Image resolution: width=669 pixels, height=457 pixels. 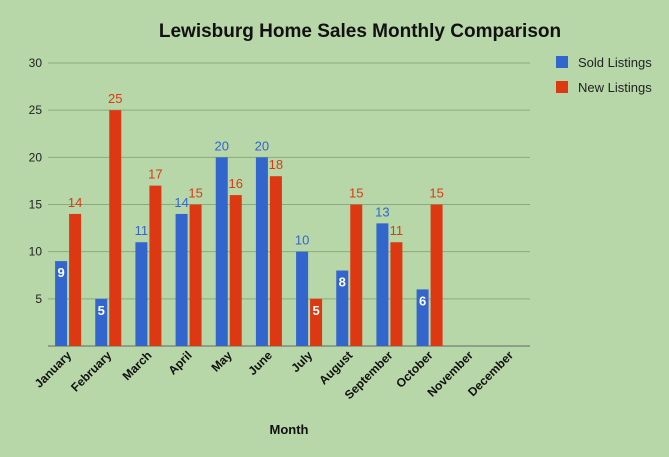 I want to click on y-tick-label: 15, so click(x=36, y=205).